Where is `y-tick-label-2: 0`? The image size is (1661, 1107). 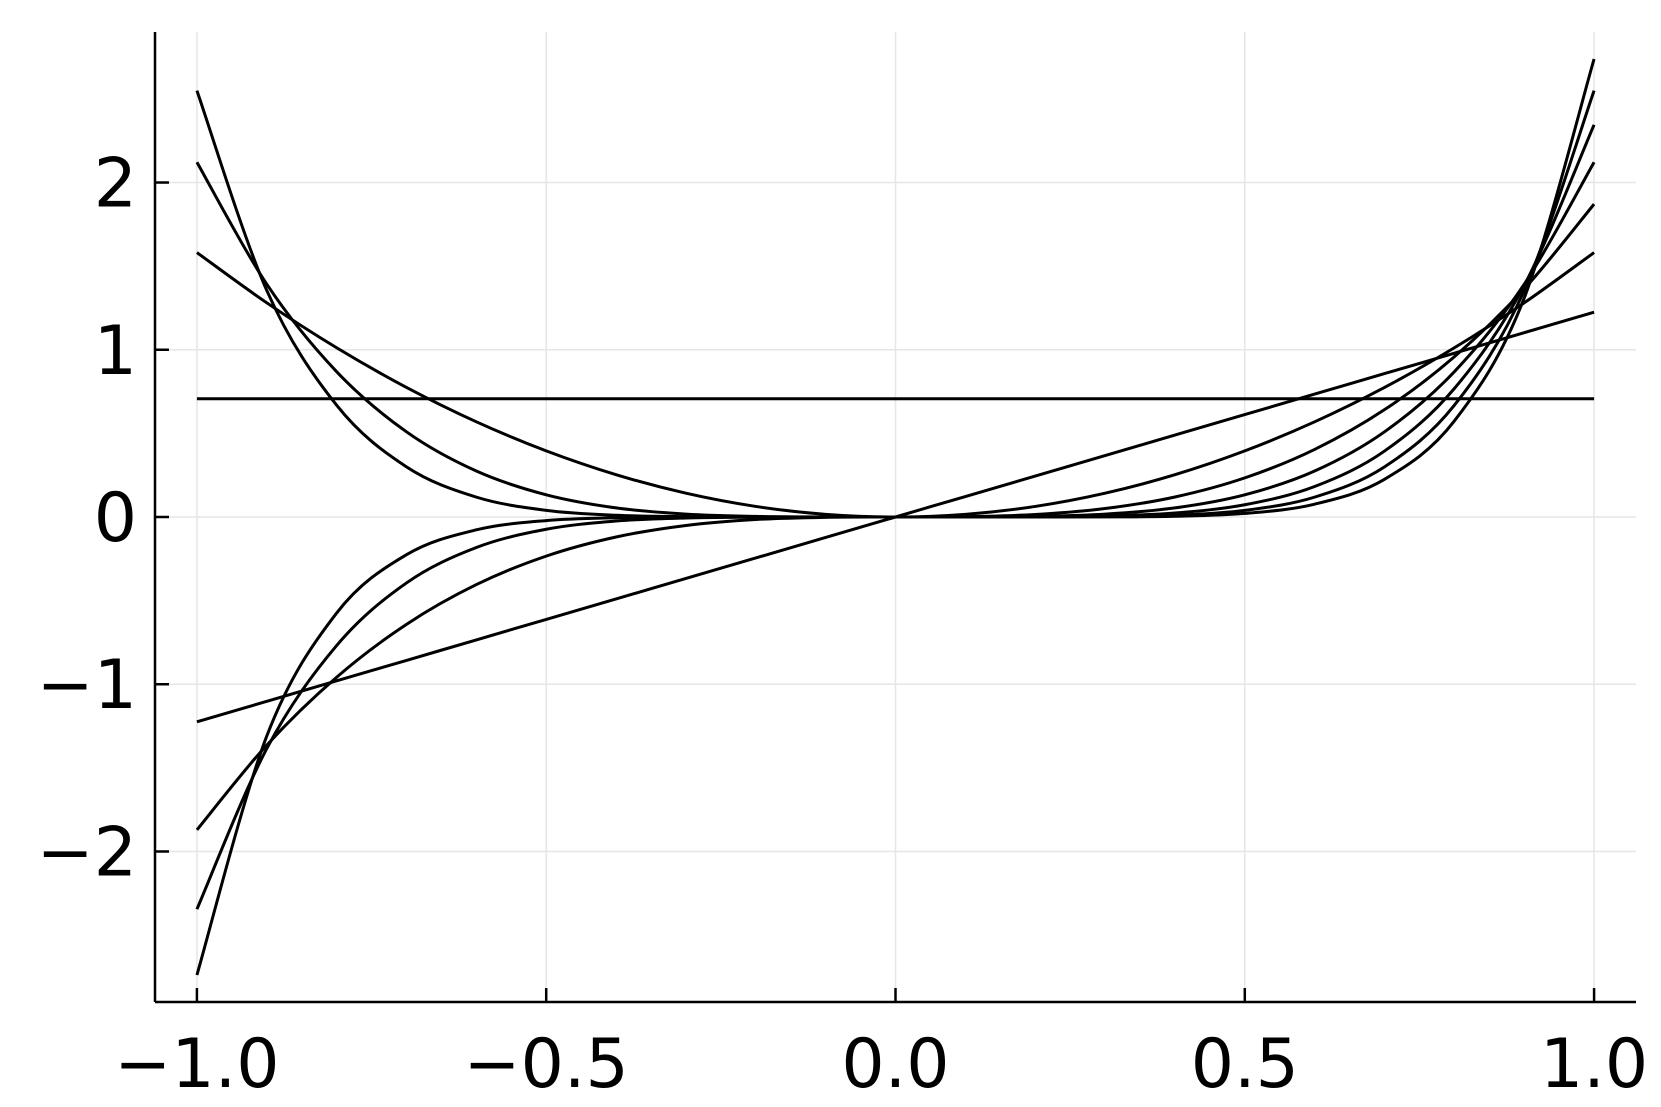
y-tick-label-2: 0 is located at coordinates (115, 518).